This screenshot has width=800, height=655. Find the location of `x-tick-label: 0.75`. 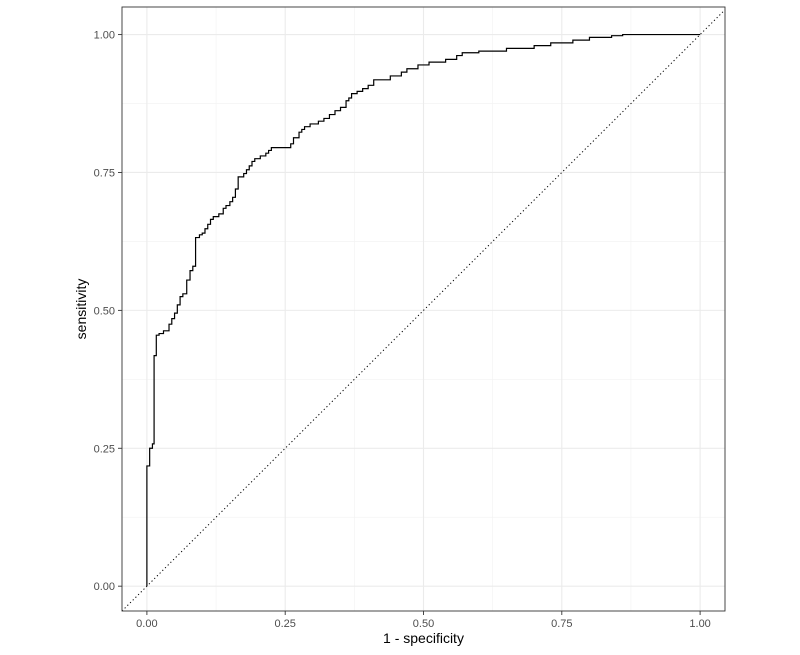

x-tick-label: 0.75 is located at coordinates (561, 624).